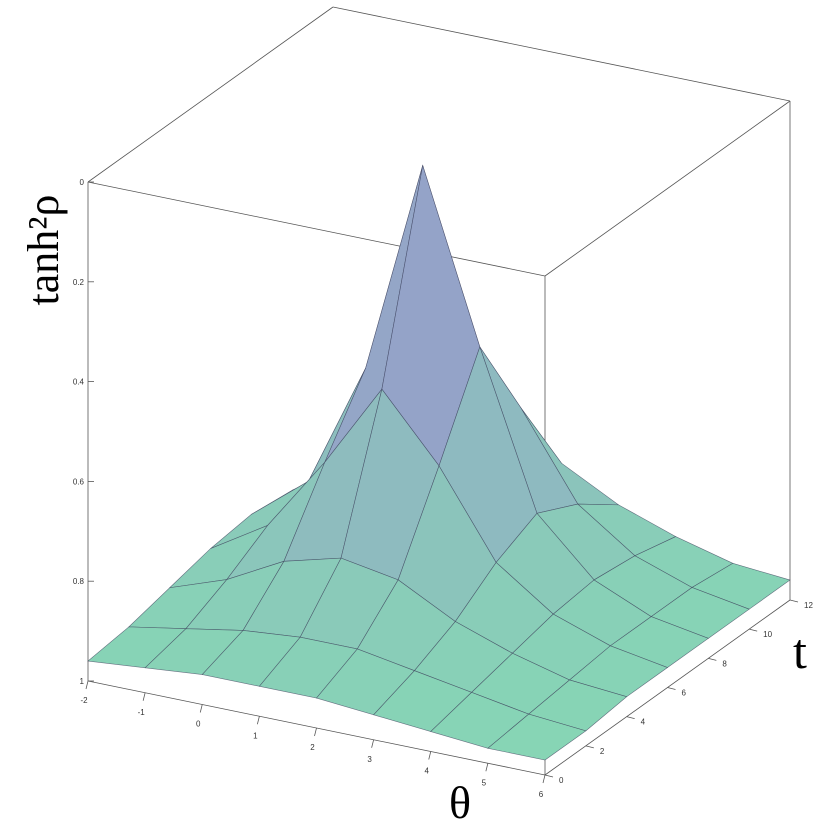 The image size is (831, 822). What do you see at coordinates (541, 794) in the screenshot?
I see `x-tick-label: 6` at bounding box center [541, 794].